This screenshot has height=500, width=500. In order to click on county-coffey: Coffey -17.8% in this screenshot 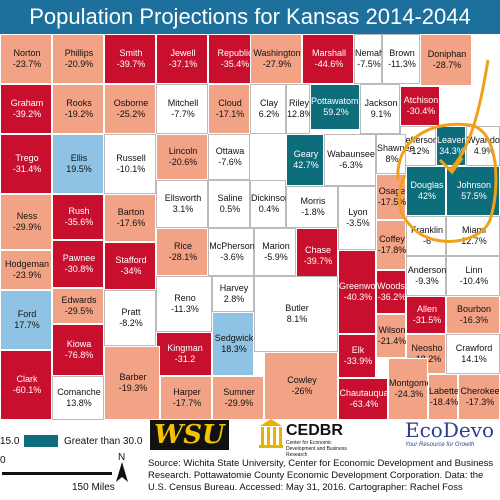, I will do `click(391, 245)`.